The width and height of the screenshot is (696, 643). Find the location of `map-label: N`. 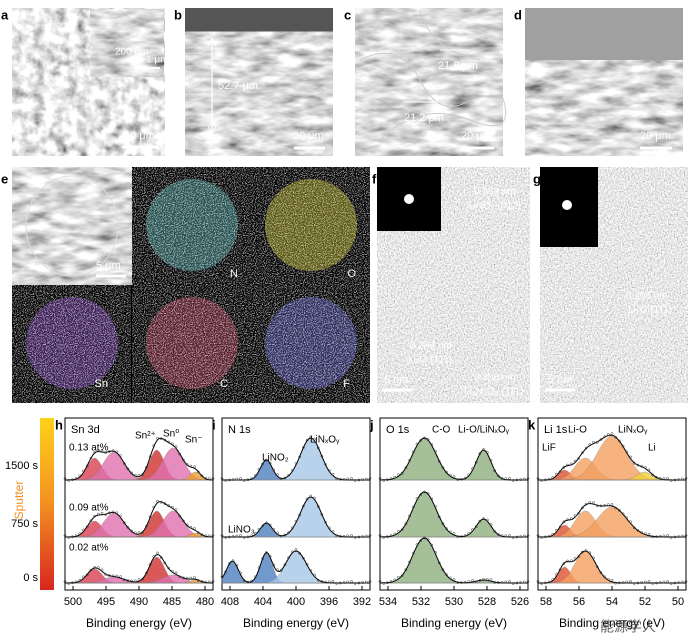

map-label: N is located at coordinates (234, 274).